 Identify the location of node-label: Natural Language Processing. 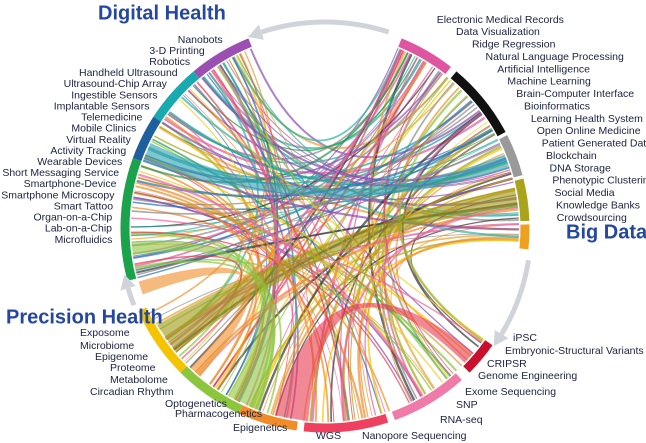
(555, 57).